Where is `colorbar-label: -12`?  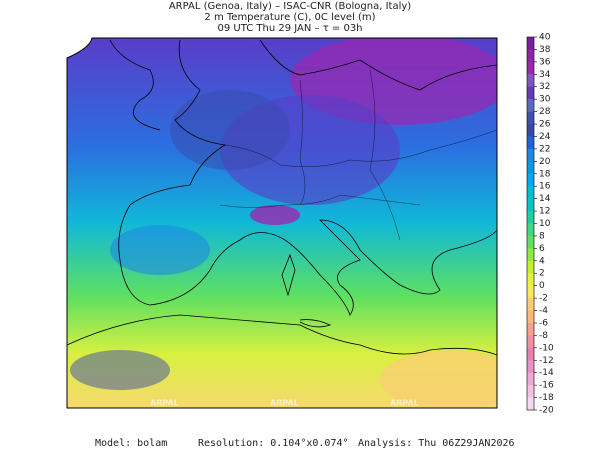
colorbar-label: -12 is located at coordinates (546, 361).